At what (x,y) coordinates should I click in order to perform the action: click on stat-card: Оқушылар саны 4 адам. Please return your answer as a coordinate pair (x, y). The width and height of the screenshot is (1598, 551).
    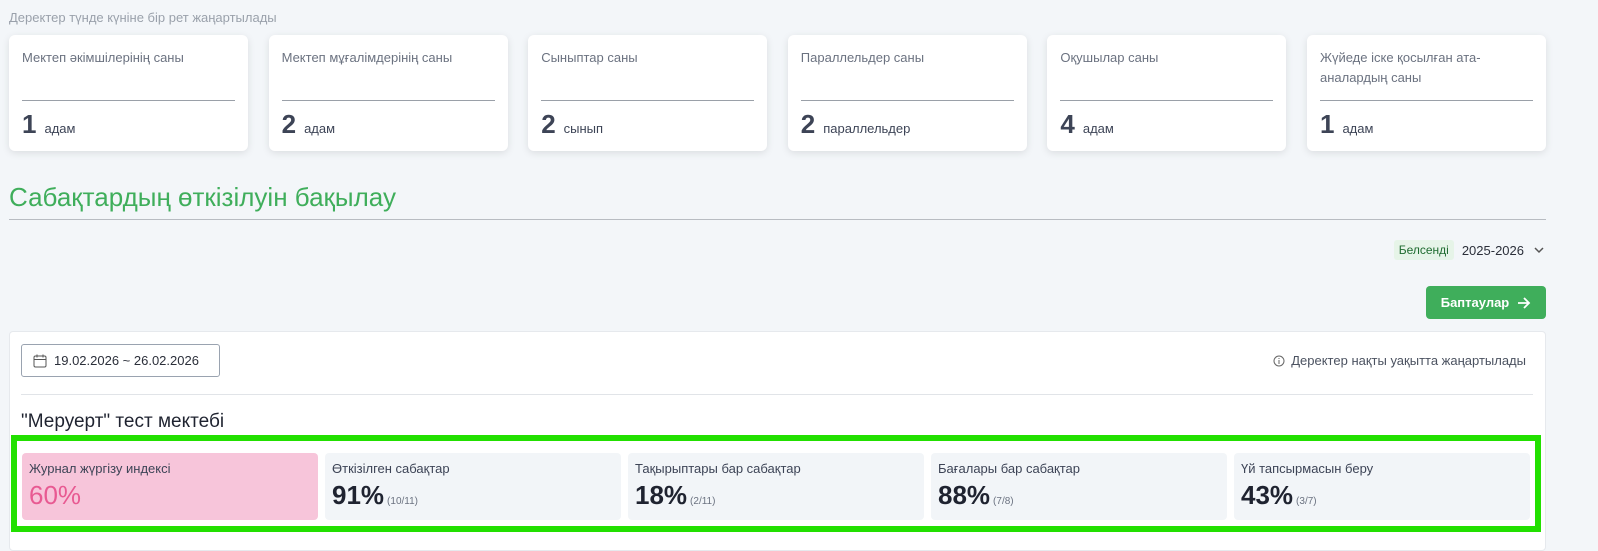
    Looking at the image, I should click on (1167, 93).